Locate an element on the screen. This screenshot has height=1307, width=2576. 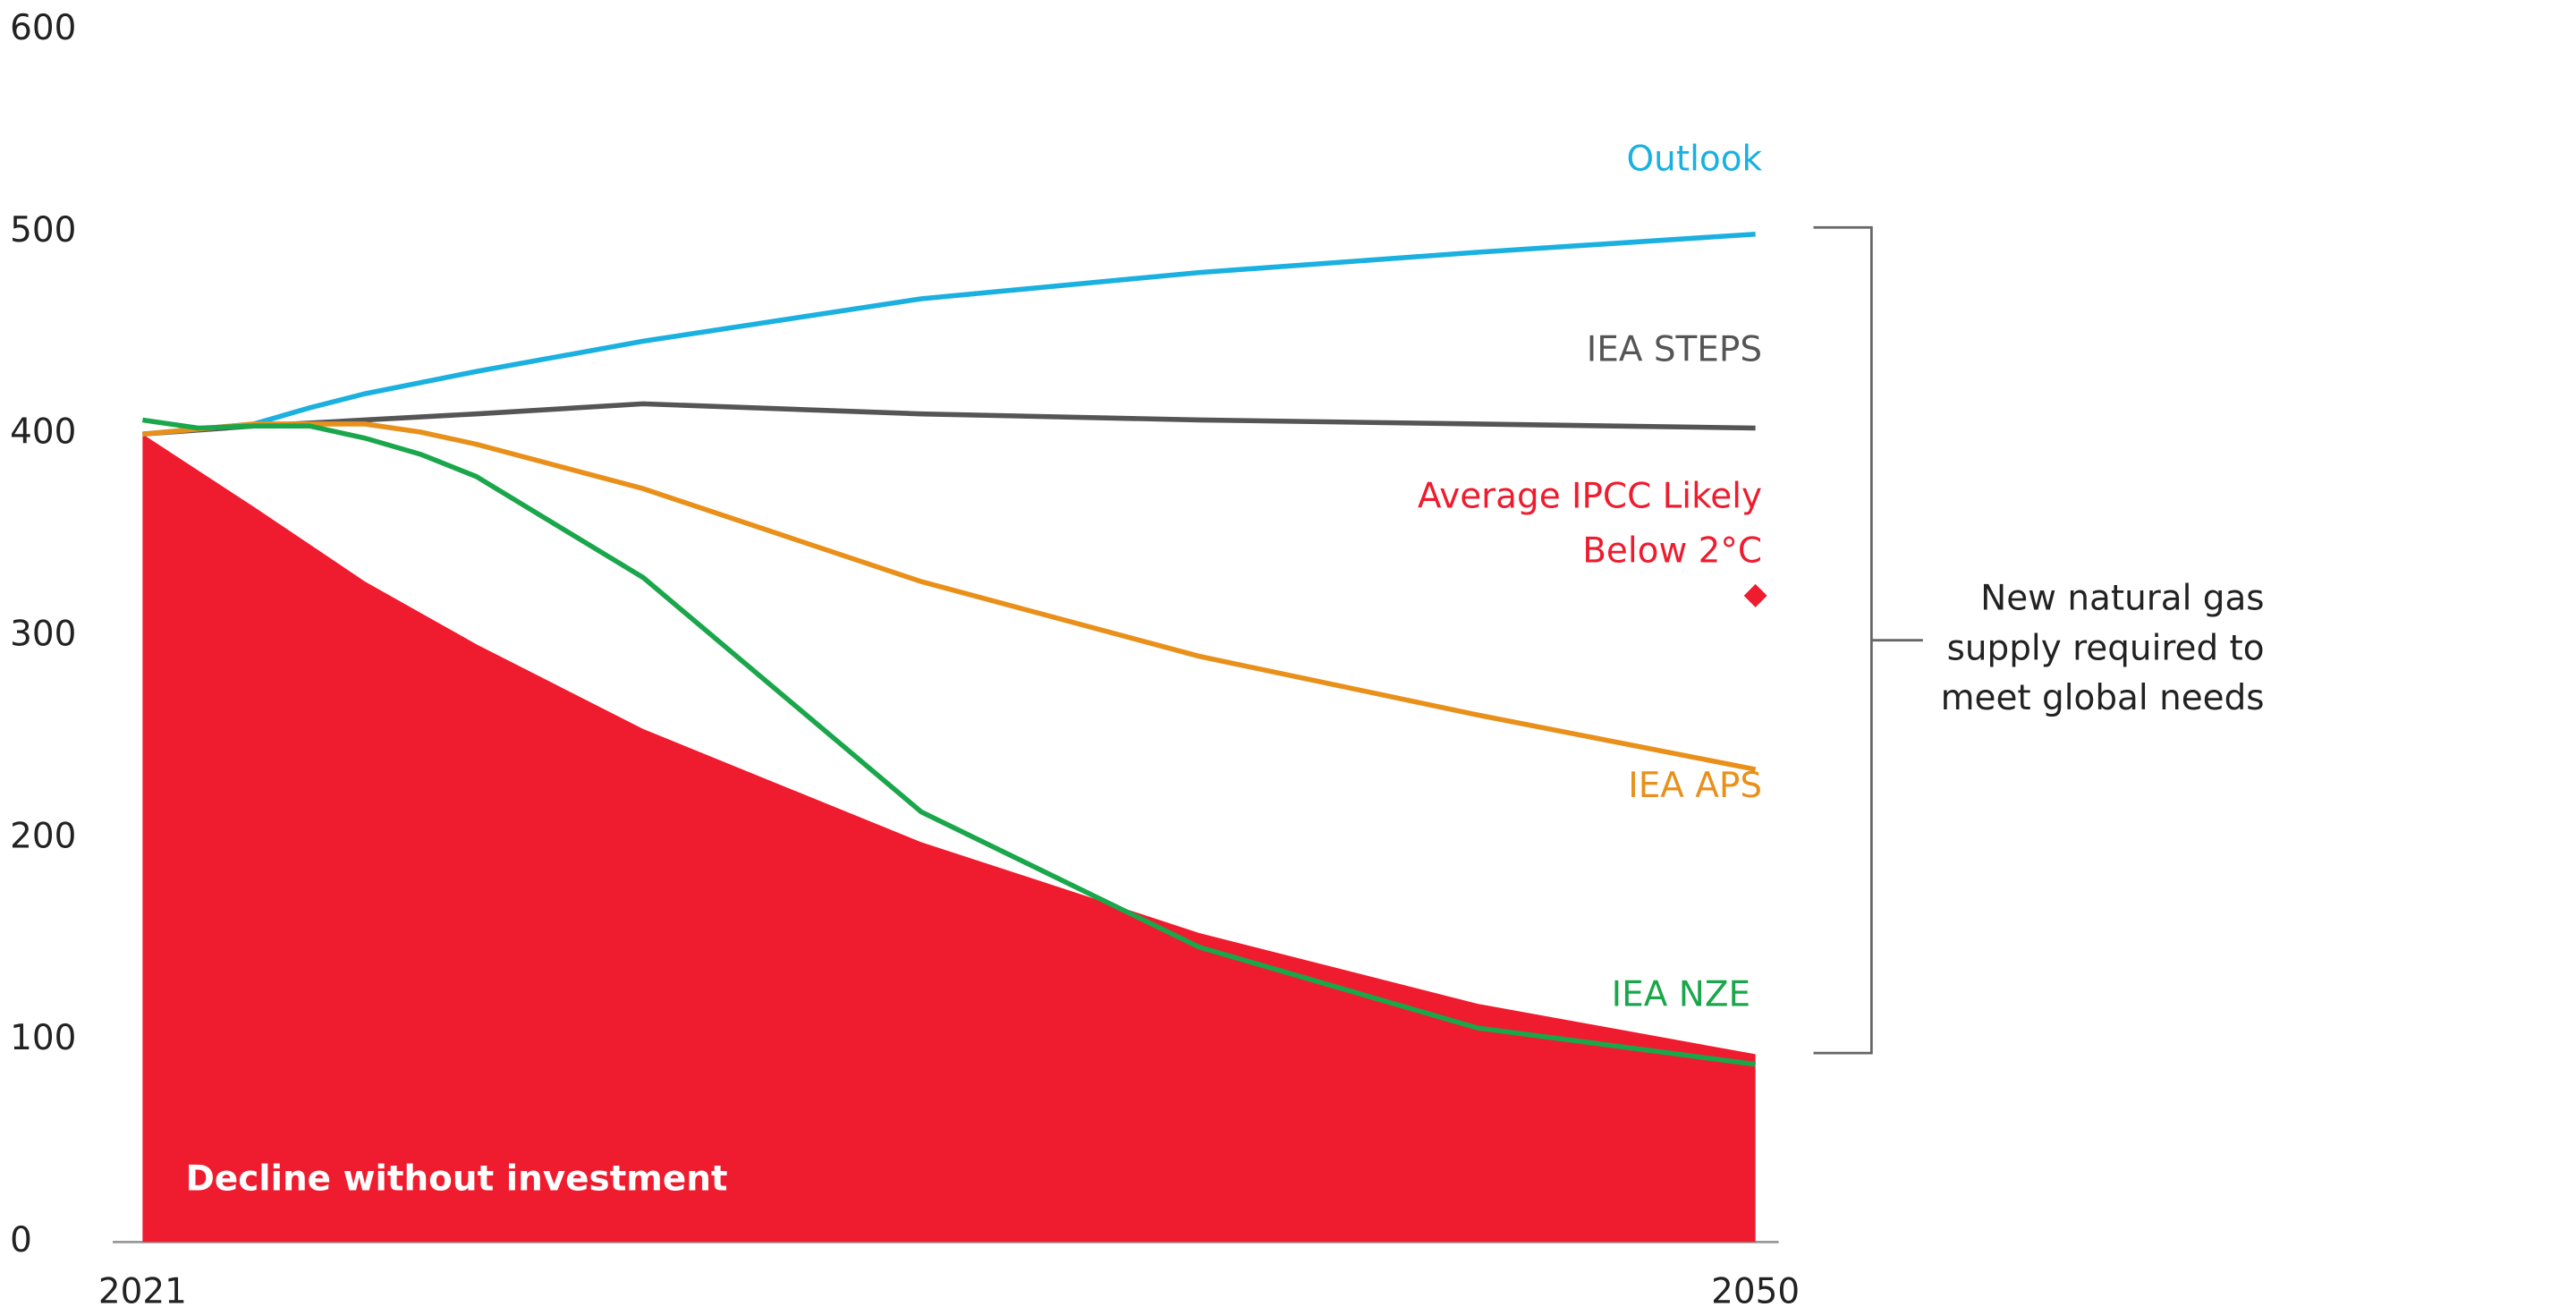
series-label: IEA APS is located at coordinates (1695, 786).